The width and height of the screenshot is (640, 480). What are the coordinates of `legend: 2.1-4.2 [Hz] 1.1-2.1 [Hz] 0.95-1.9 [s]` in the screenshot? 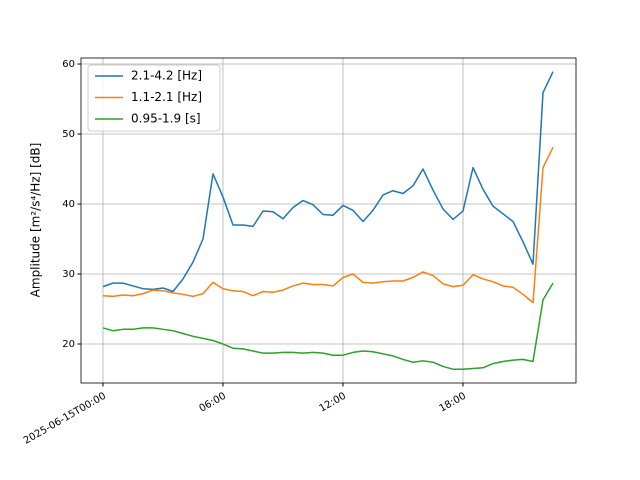 It's located at (154, 98).